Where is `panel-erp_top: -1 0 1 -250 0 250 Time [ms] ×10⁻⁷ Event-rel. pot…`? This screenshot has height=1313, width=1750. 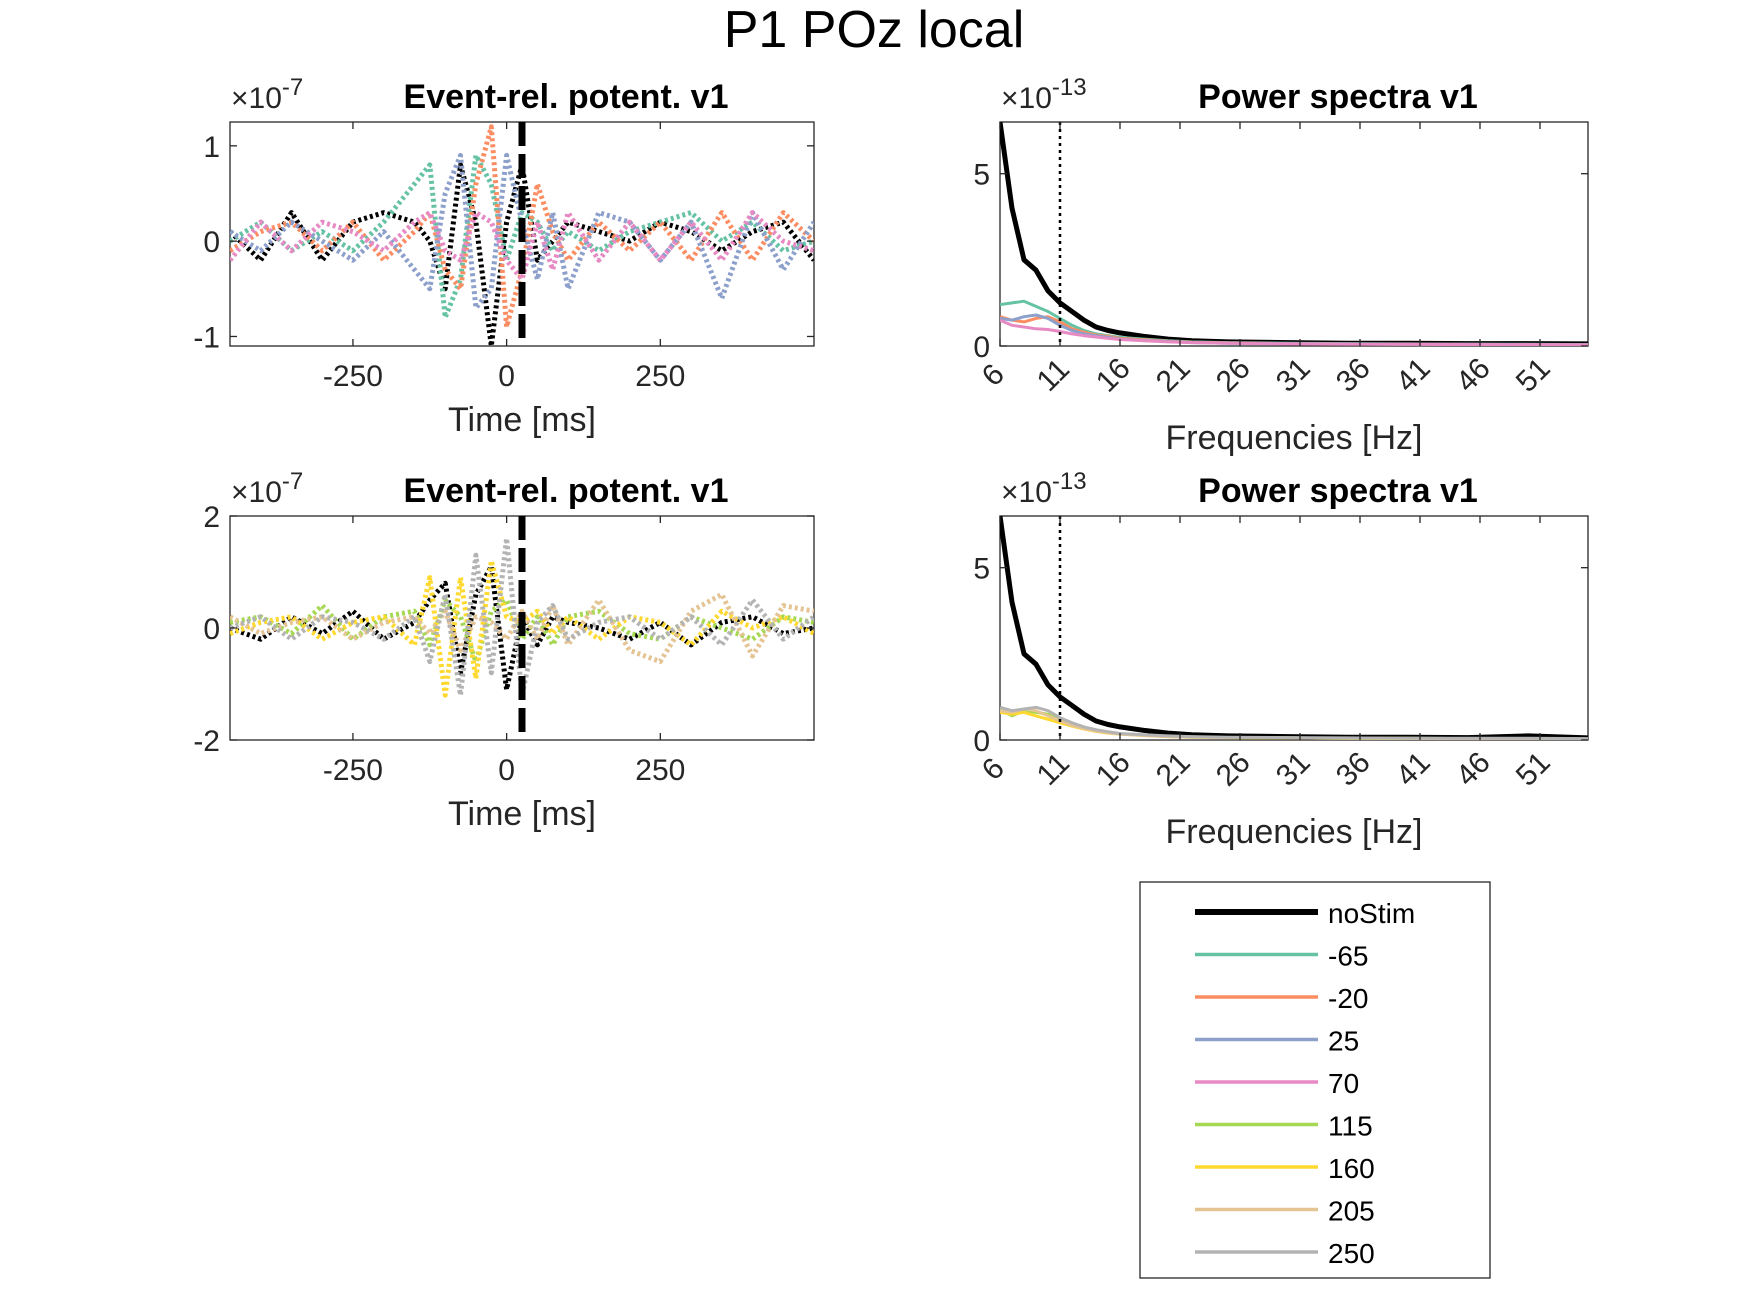
panel-erp_top: -1 0 1 -250 0 250 Time [ms] ×10⁻⁷ Event-rel. pot… is located at coordinates (504, 256).